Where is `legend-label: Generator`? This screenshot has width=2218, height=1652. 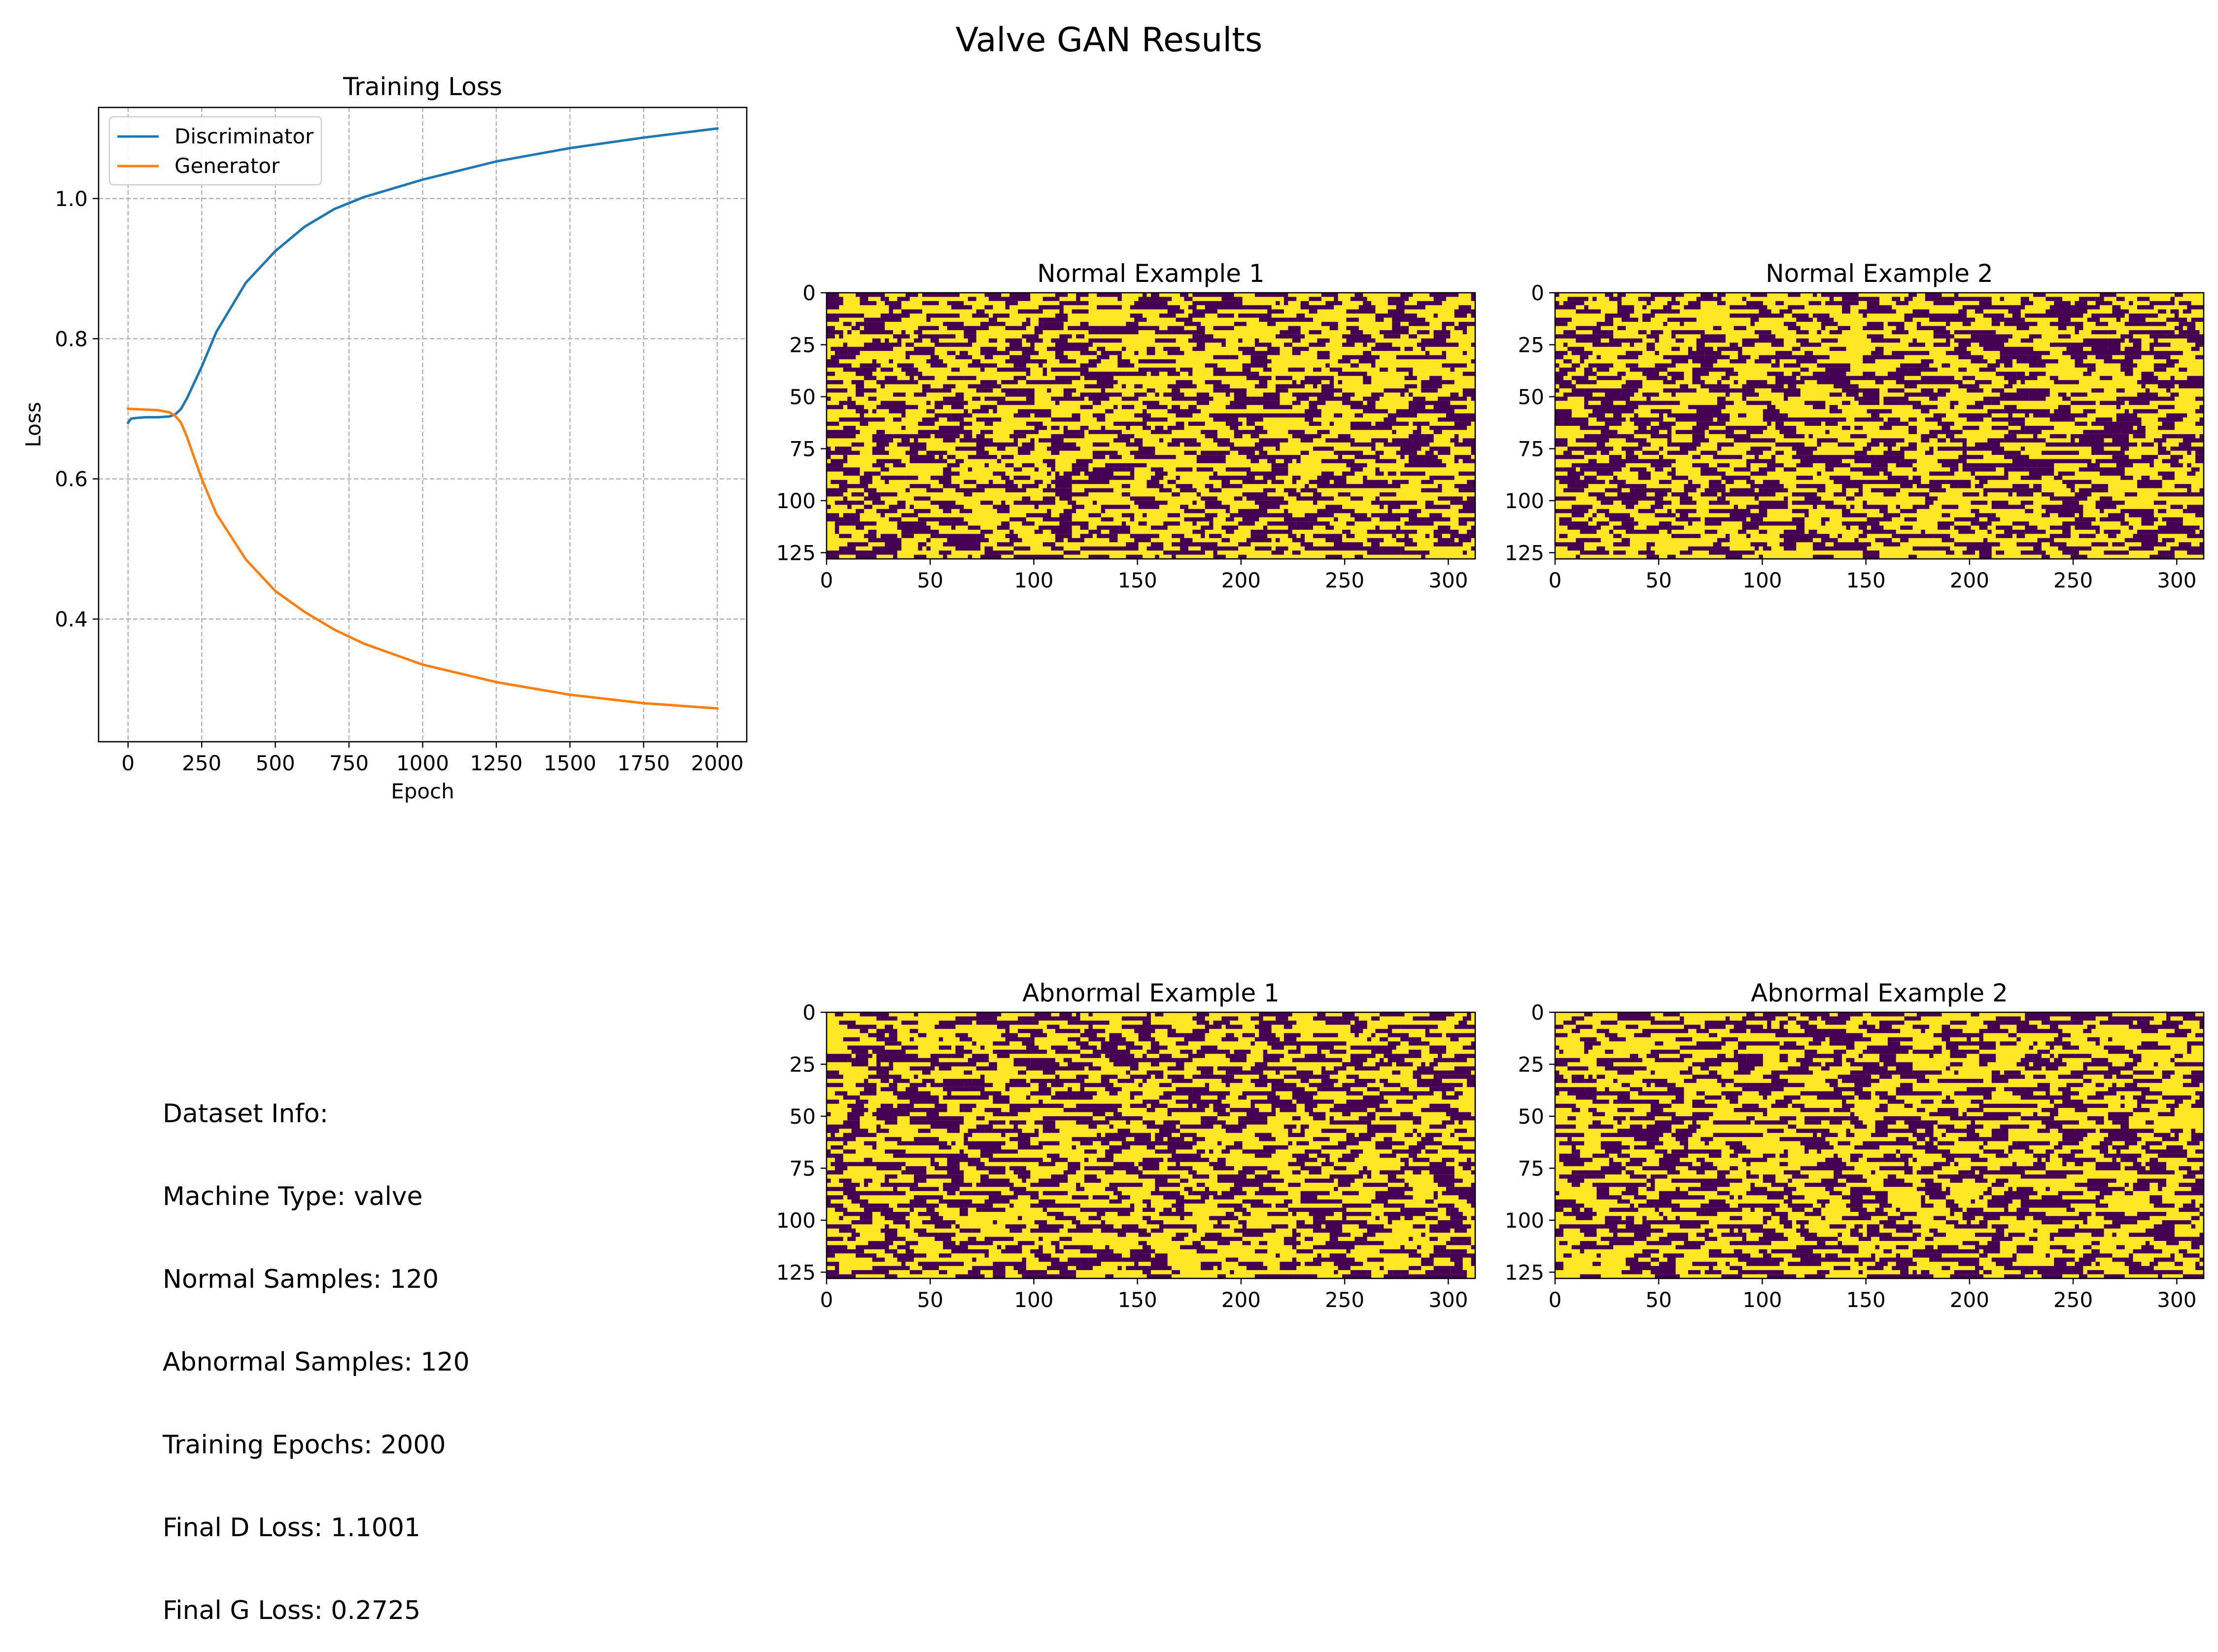 legend-label: Generator is located at coordinates (227, 166).